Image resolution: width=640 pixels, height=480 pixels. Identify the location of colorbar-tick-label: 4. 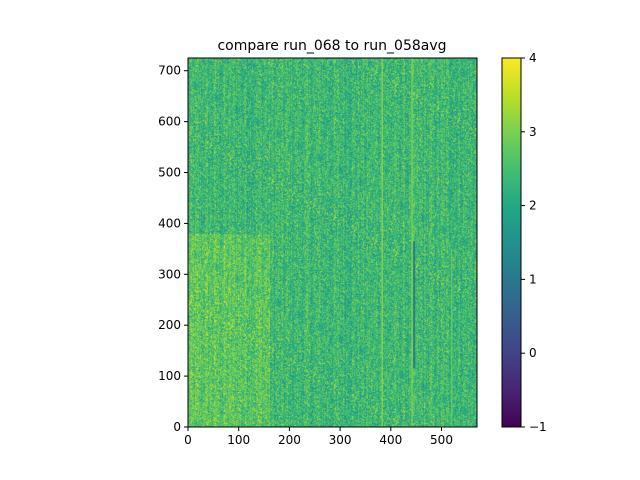
(533, 58).